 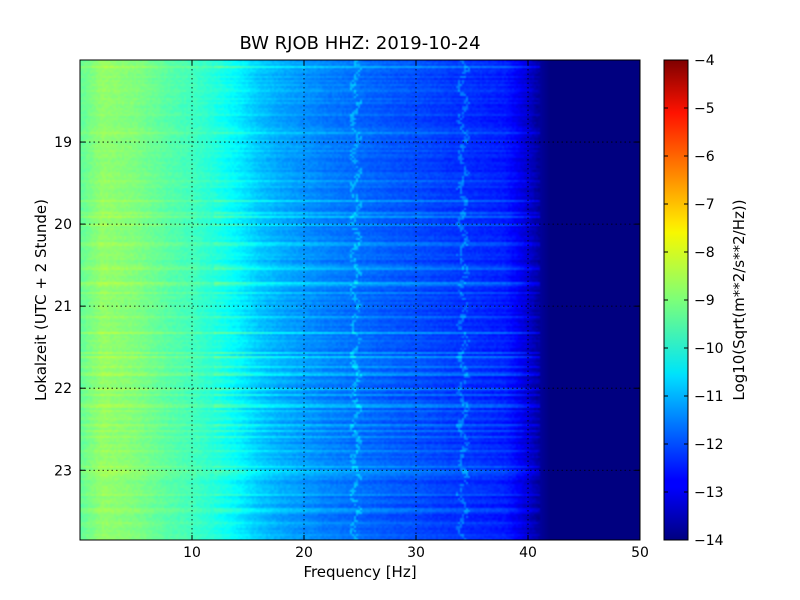 I want to click on x-tick-label: 40, so click(x=528, y=553).